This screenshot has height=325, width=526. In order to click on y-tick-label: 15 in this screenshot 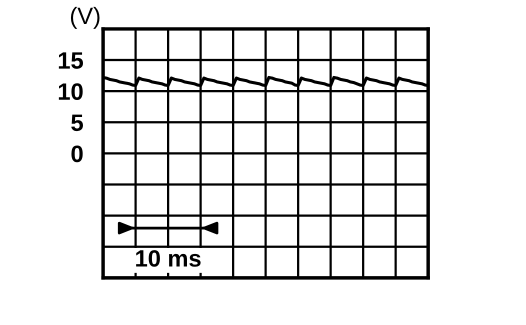, I will do `click(70, 60)`.